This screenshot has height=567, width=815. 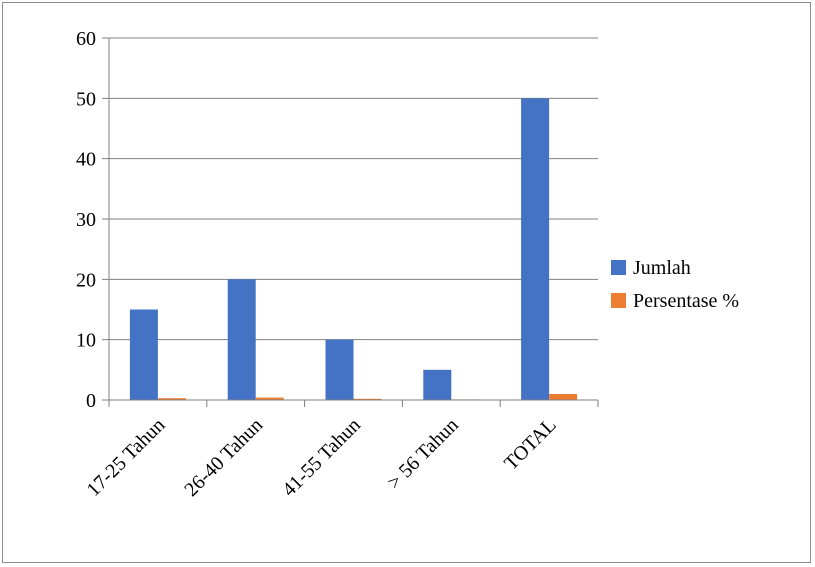 I want to click on x-tick-label: 17-25 Tahun, so click(x=125, y=457).